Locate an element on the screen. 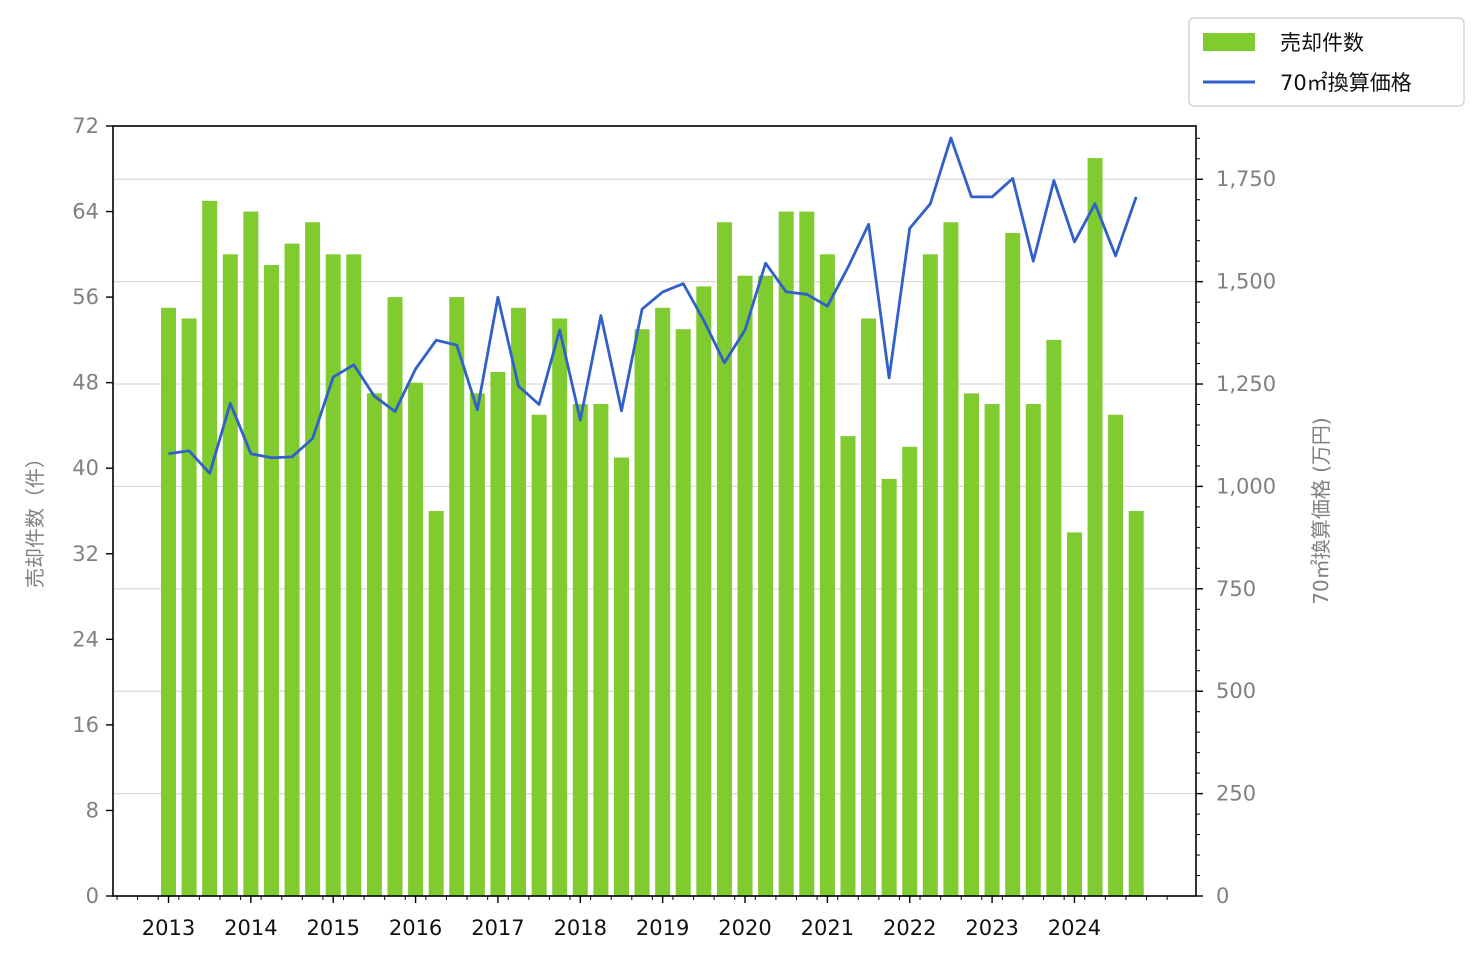 The image size is (1483, 961). y-left-tick-label: 16 is located at coordinates (85, 725).